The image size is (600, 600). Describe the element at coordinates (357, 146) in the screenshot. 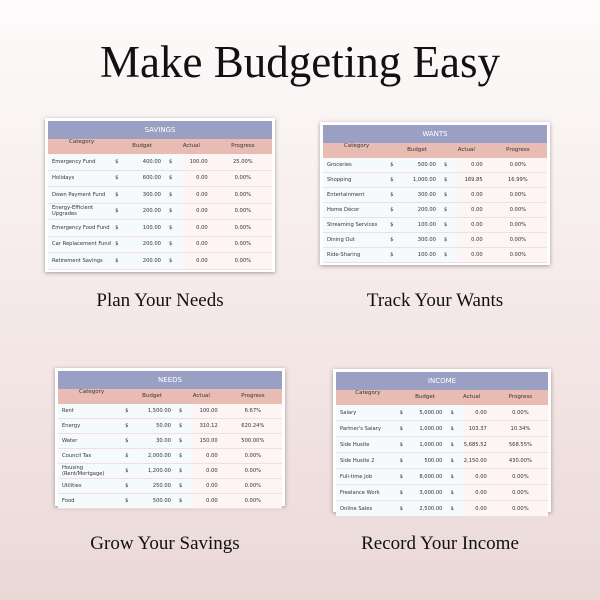

I see `column-category: Category` at that location.